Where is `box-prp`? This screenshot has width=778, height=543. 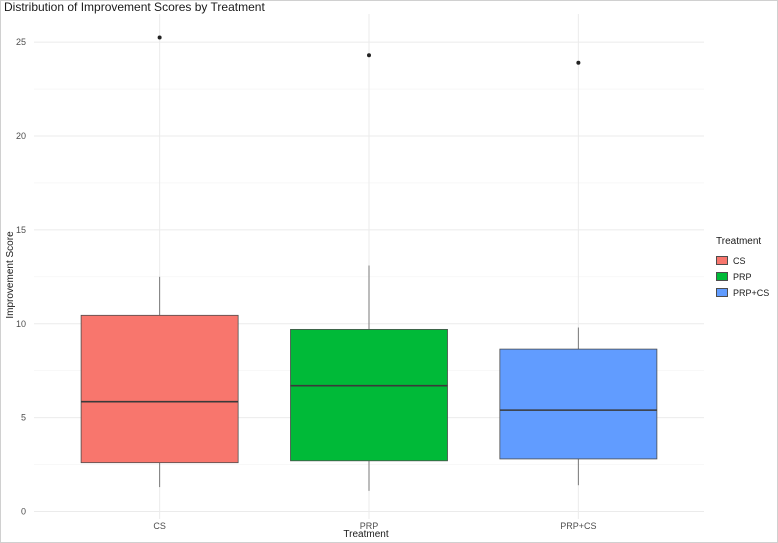 box-prp is located at coordinates (369, 395).